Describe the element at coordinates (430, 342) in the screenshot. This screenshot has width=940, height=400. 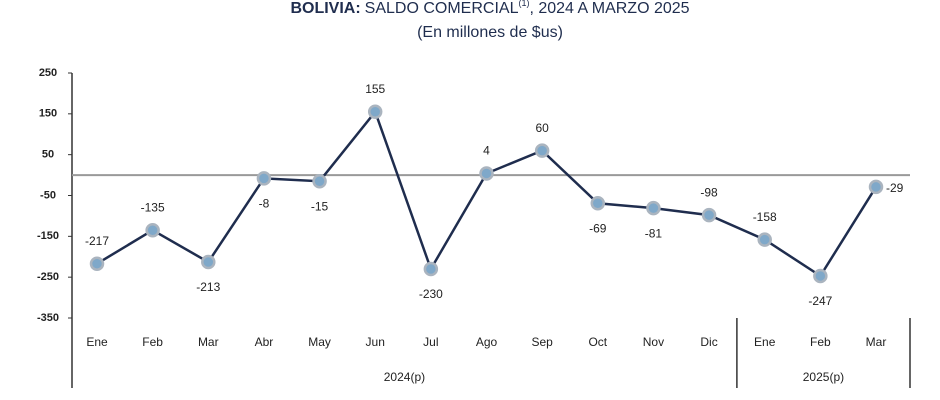
I see `x-tick-label: Jul` at that location.